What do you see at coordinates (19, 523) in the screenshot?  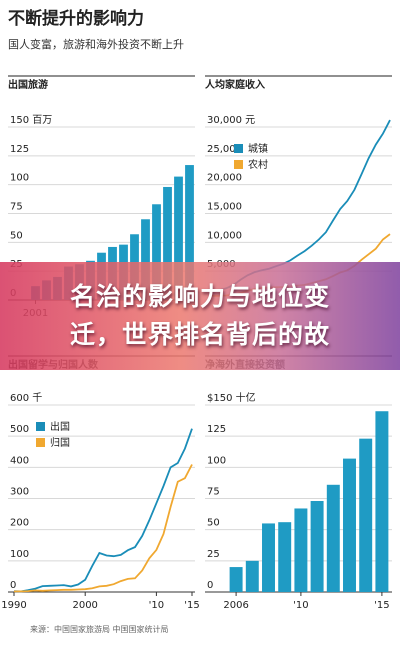 I see `y-tick-label: 200` at bounding box center [19, 523].